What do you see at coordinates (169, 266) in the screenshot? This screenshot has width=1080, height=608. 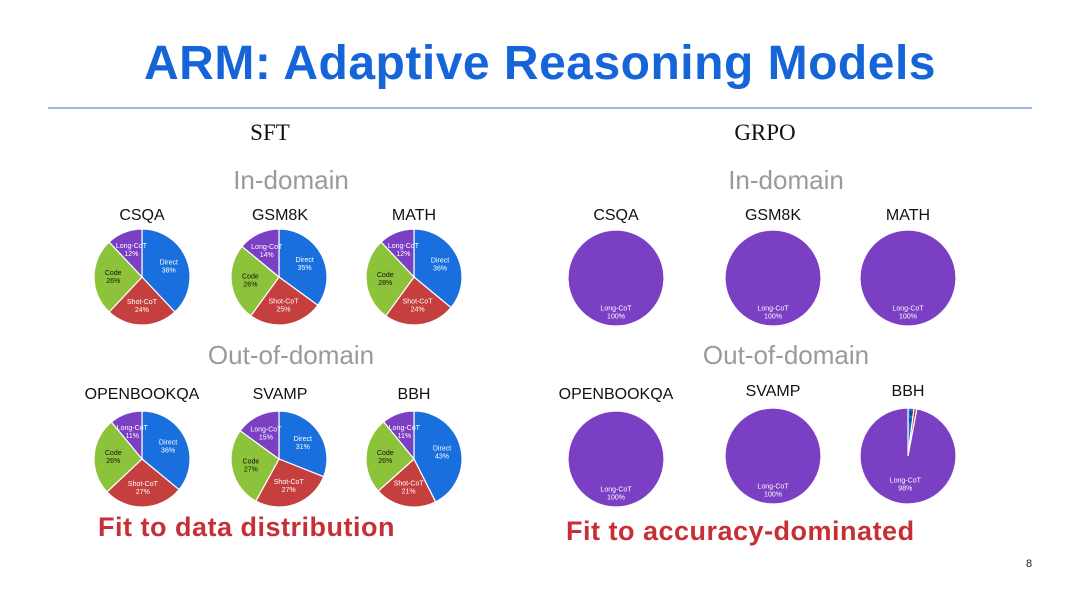 I see `sft-csqa-label-direct: Direct 38%` at bounding box center [169, 266].